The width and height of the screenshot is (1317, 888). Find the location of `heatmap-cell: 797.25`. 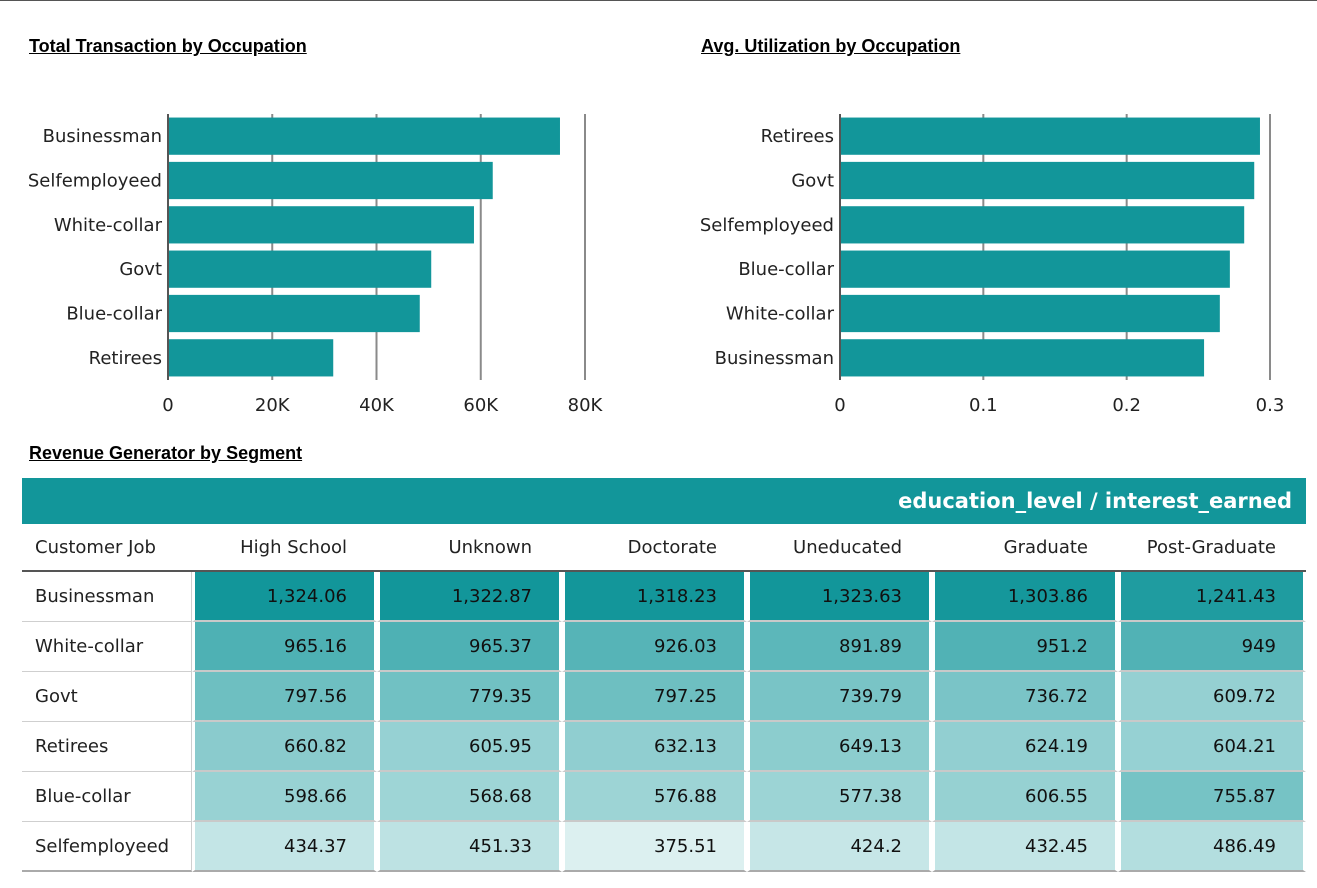

heatmap-cell: 797.25 is located at coordinates (654, 697).